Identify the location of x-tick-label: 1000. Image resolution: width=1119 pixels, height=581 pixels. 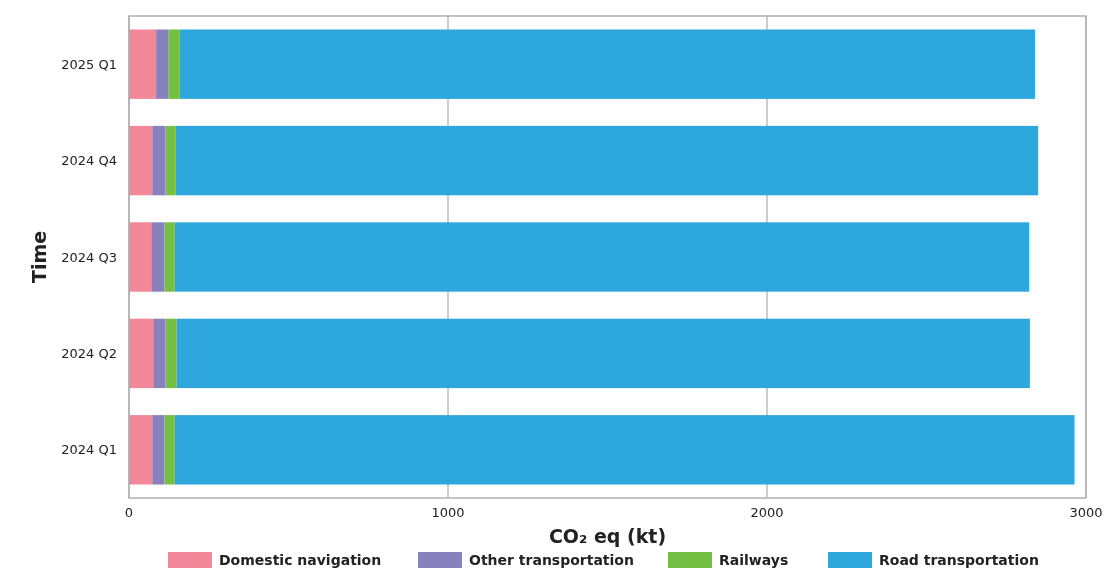
(448, 512).